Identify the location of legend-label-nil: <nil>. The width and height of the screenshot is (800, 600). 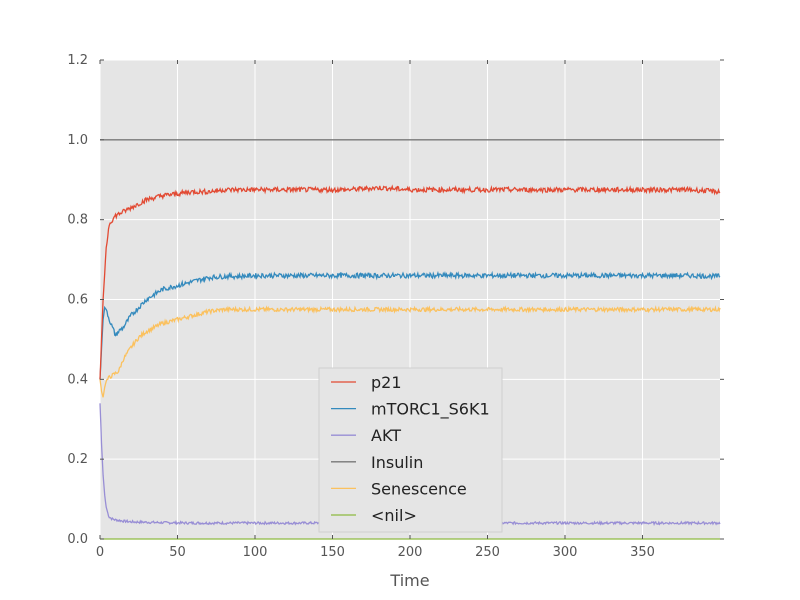
(394, 515).